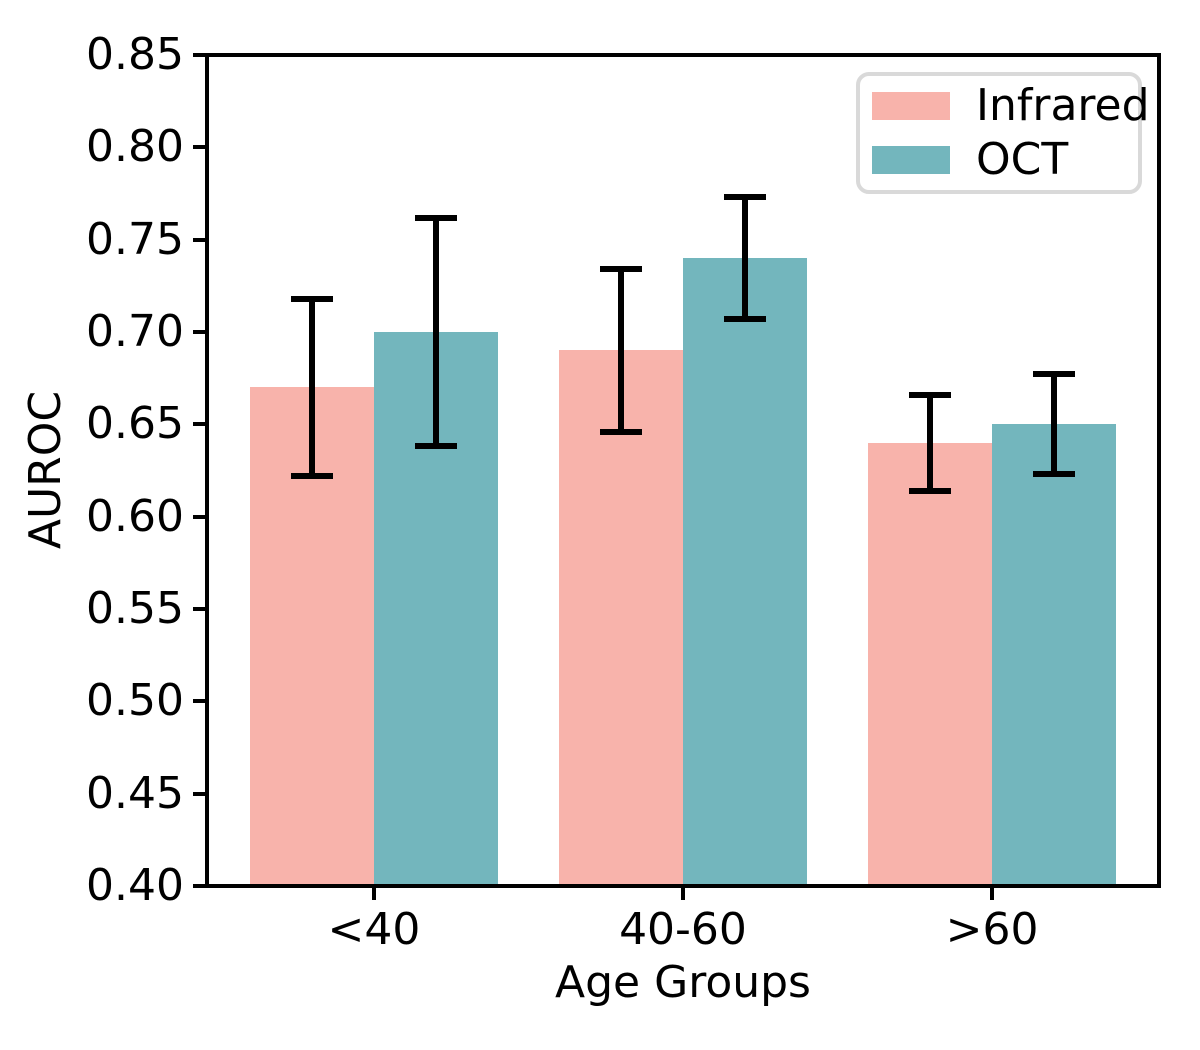 The height and width of the screenshot is (1050, 1200). Describe the element at coordinates (911, 106) in the screenshot. I see `legend-swatch-infrared` at that location.